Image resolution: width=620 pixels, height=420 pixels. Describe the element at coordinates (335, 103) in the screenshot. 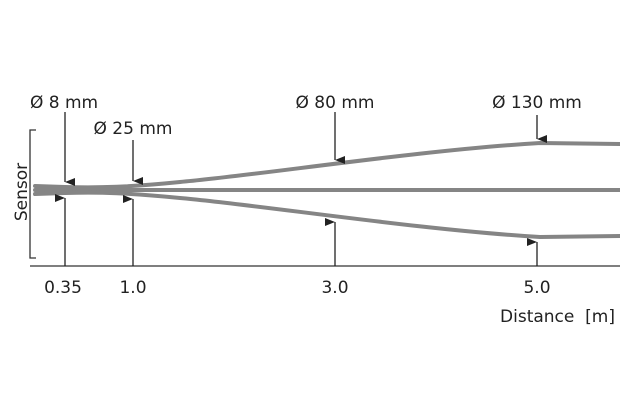

I see `diameter-label: Ø 80 mm` at that location.